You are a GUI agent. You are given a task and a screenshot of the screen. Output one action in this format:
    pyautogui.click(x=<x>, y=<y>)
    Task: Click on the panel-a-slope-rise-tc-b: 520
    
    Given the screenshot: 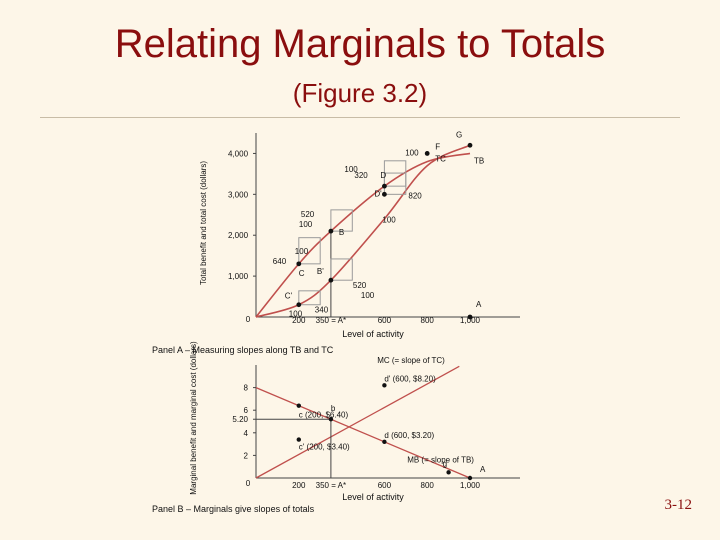 What is the action you would take?
    pyautogui.click(x=360, y=285)
    